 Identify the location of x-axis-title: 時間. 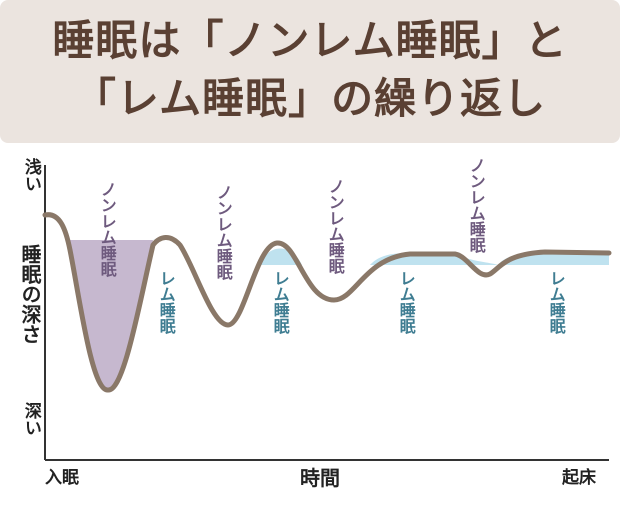
(320, 478).